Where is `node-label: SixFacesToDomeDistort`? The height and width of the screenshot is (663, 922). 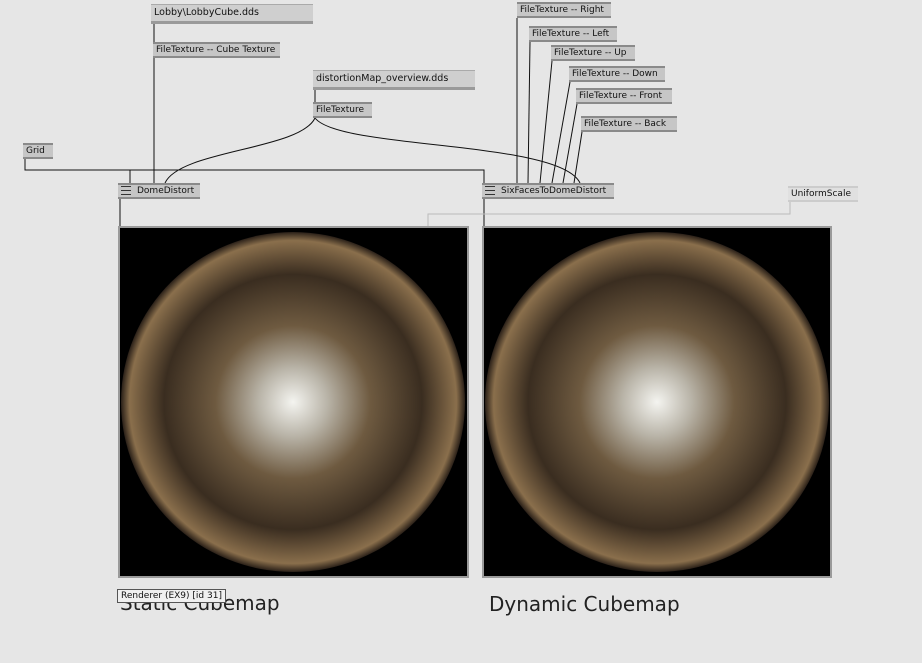
node-label: SixFacesToDomeDistort is located at coordinates (554, 191).